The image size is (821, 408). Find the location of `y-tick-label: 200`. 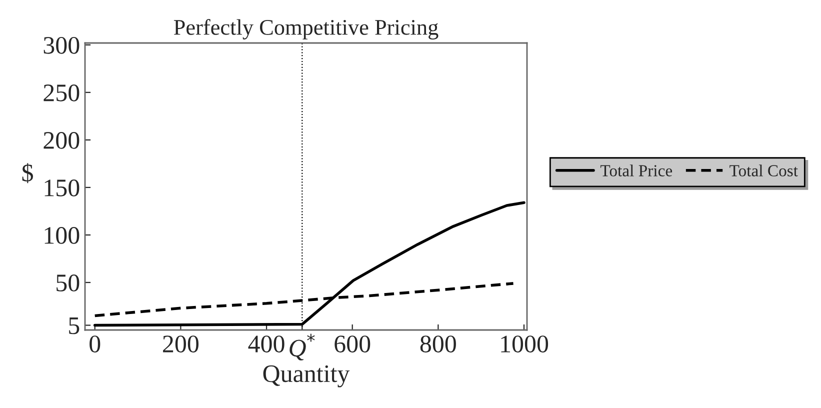

y-tick-label: 200 is located at coordinates (62, 140).